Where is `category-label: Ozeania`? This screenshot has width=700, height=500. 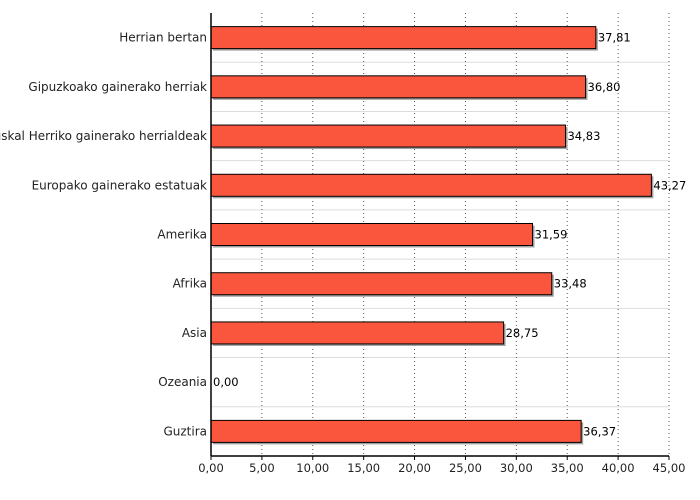 category-label: Ozeania is located at coordinates (182, 382).